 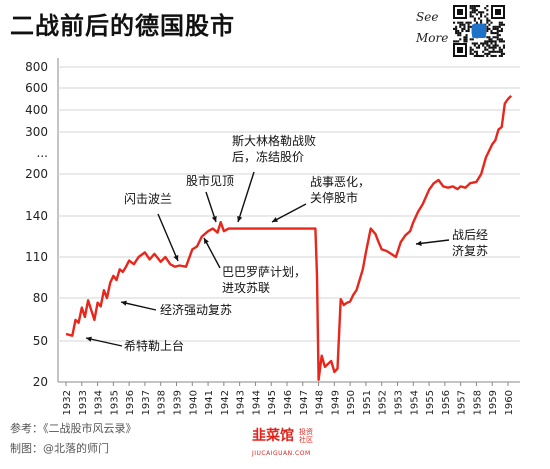 What do you see at coordinates (40, 298) in the screenshot?
I see `y-tick-label: 80` at bounding box center [40, 298].